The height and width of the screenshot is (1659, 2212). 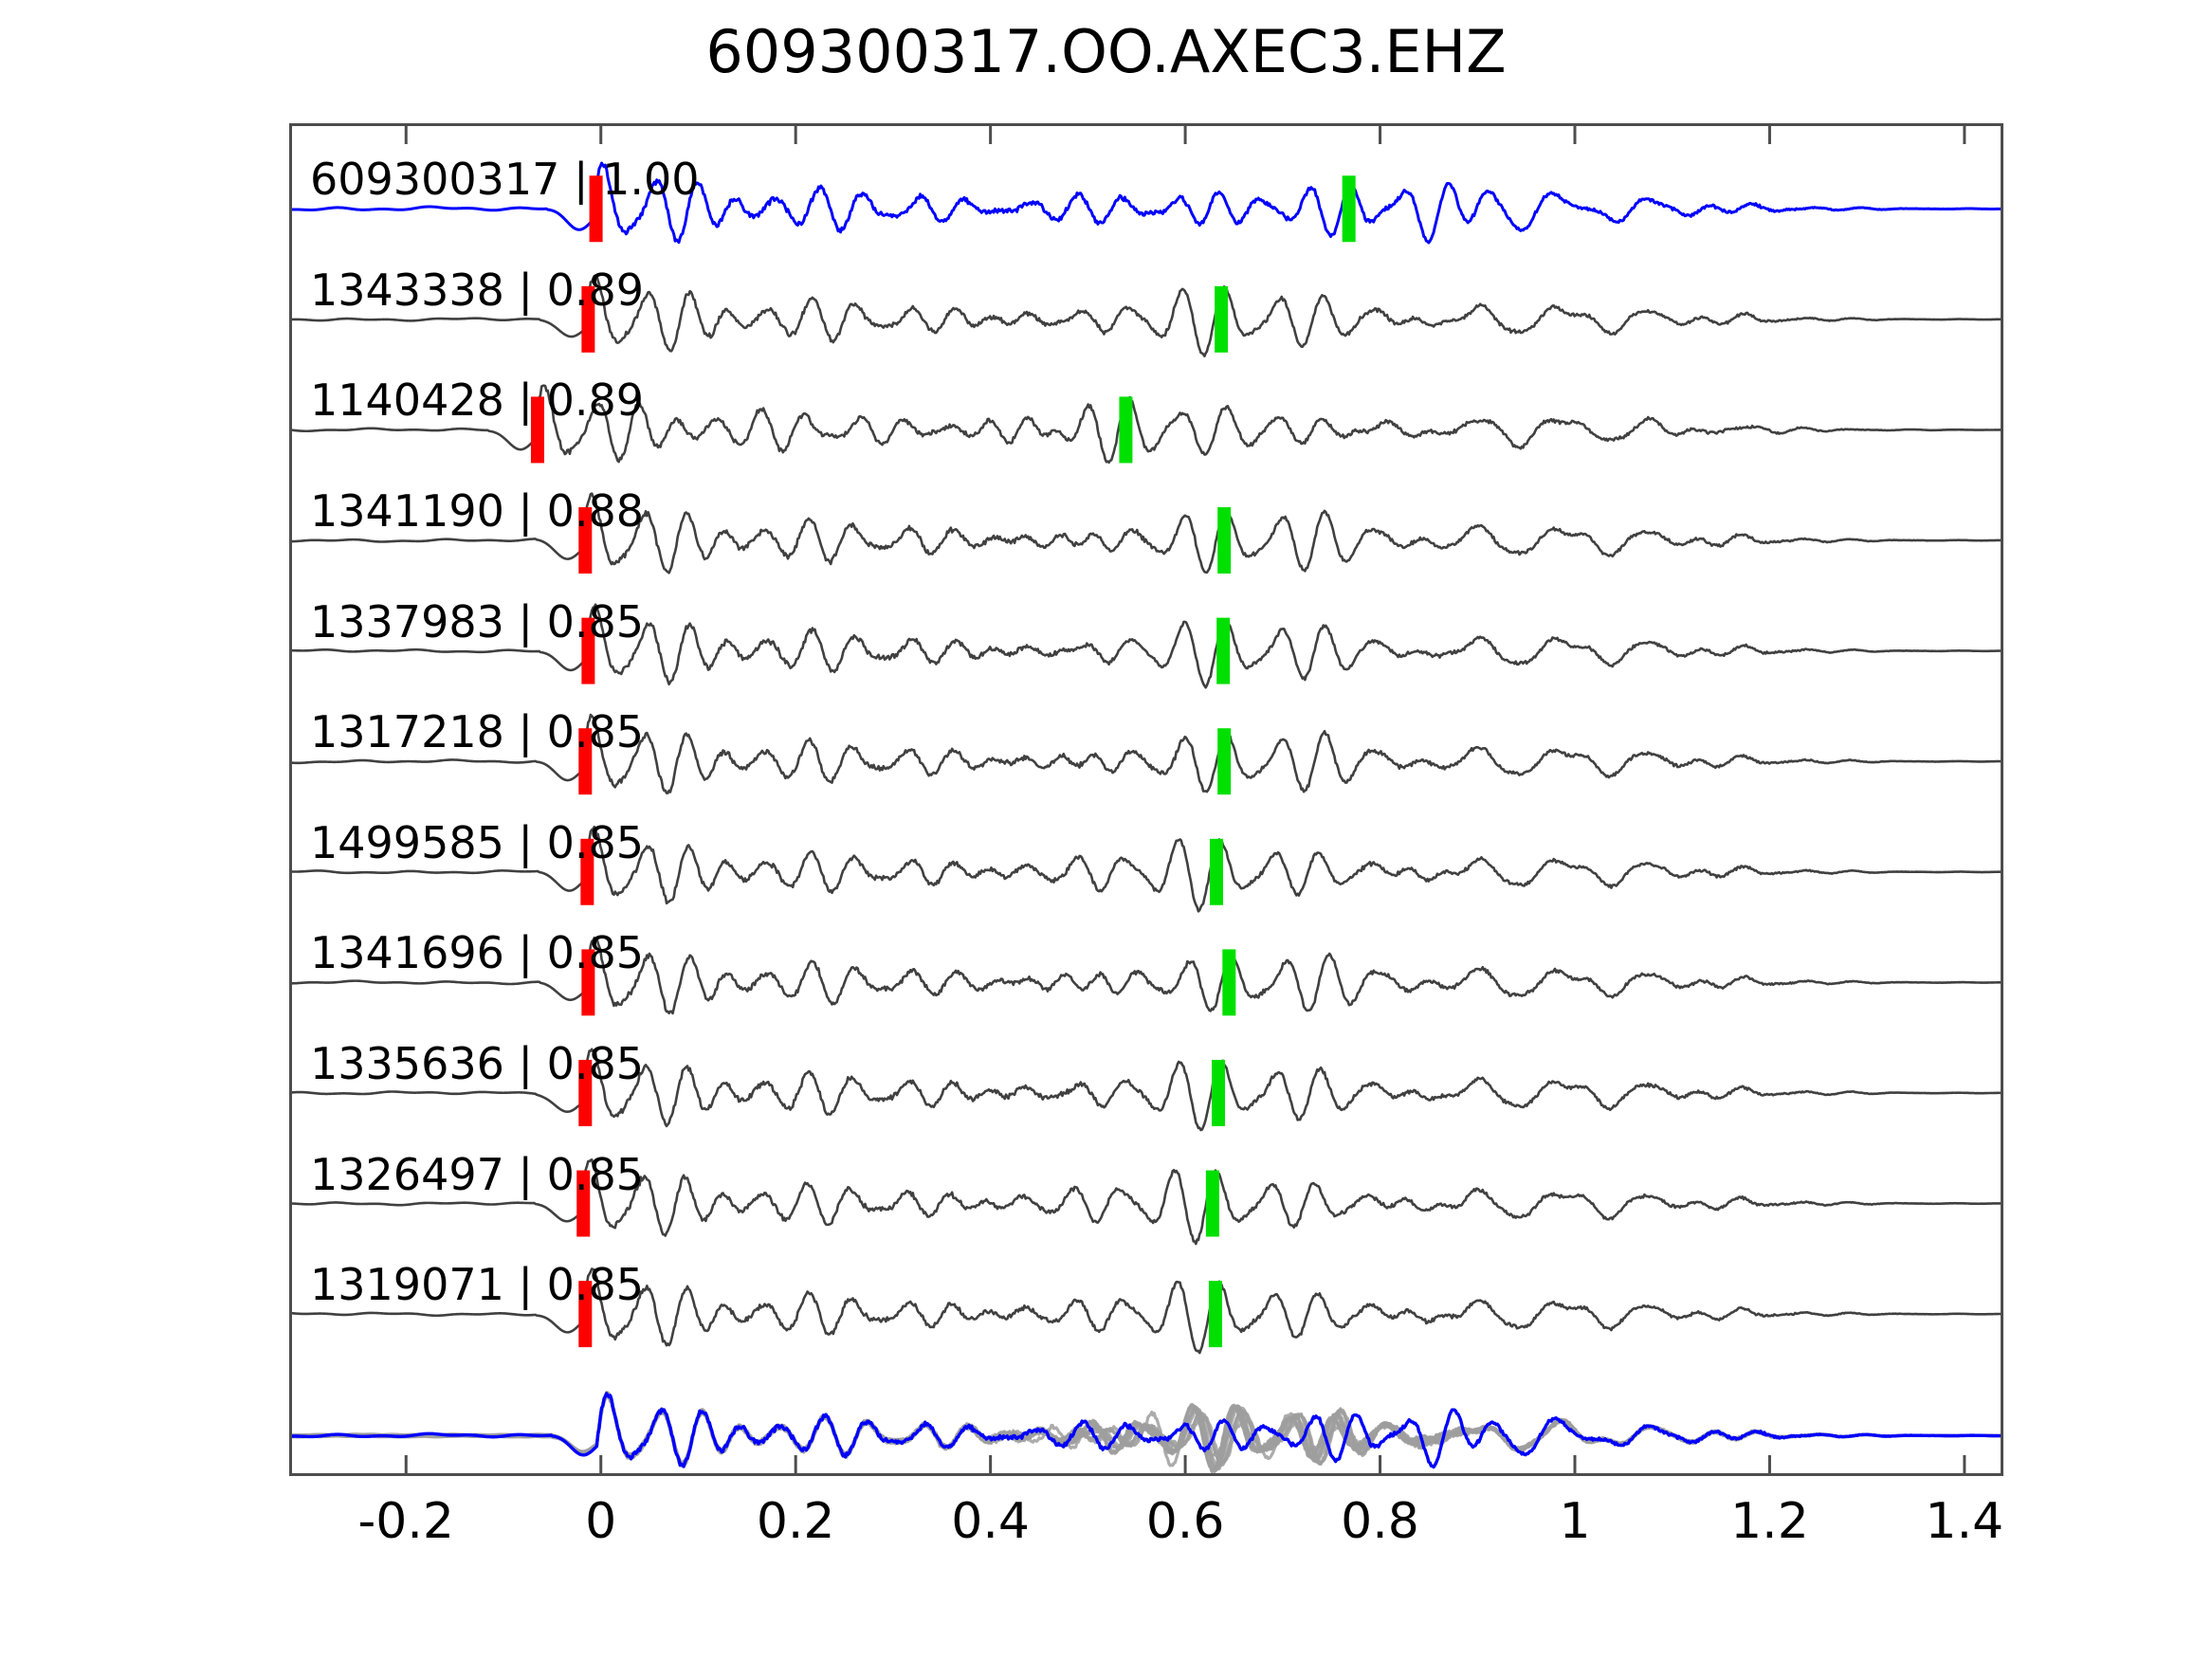 I want to click on trace-label: 1499585 | 0.85, so click(x=477, y=842).